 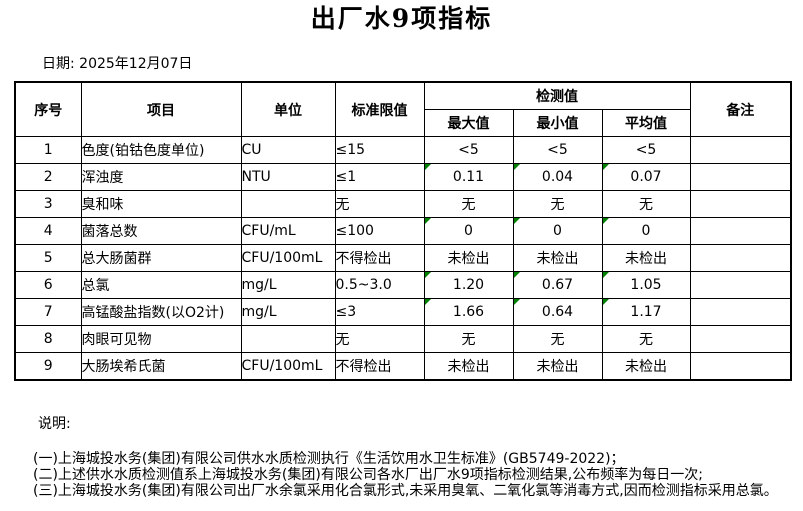 What do you see at coordinates (646, 312) in the screenshot?
I see `cell-avg-value: 1.17` at bounding box center [646, 312].